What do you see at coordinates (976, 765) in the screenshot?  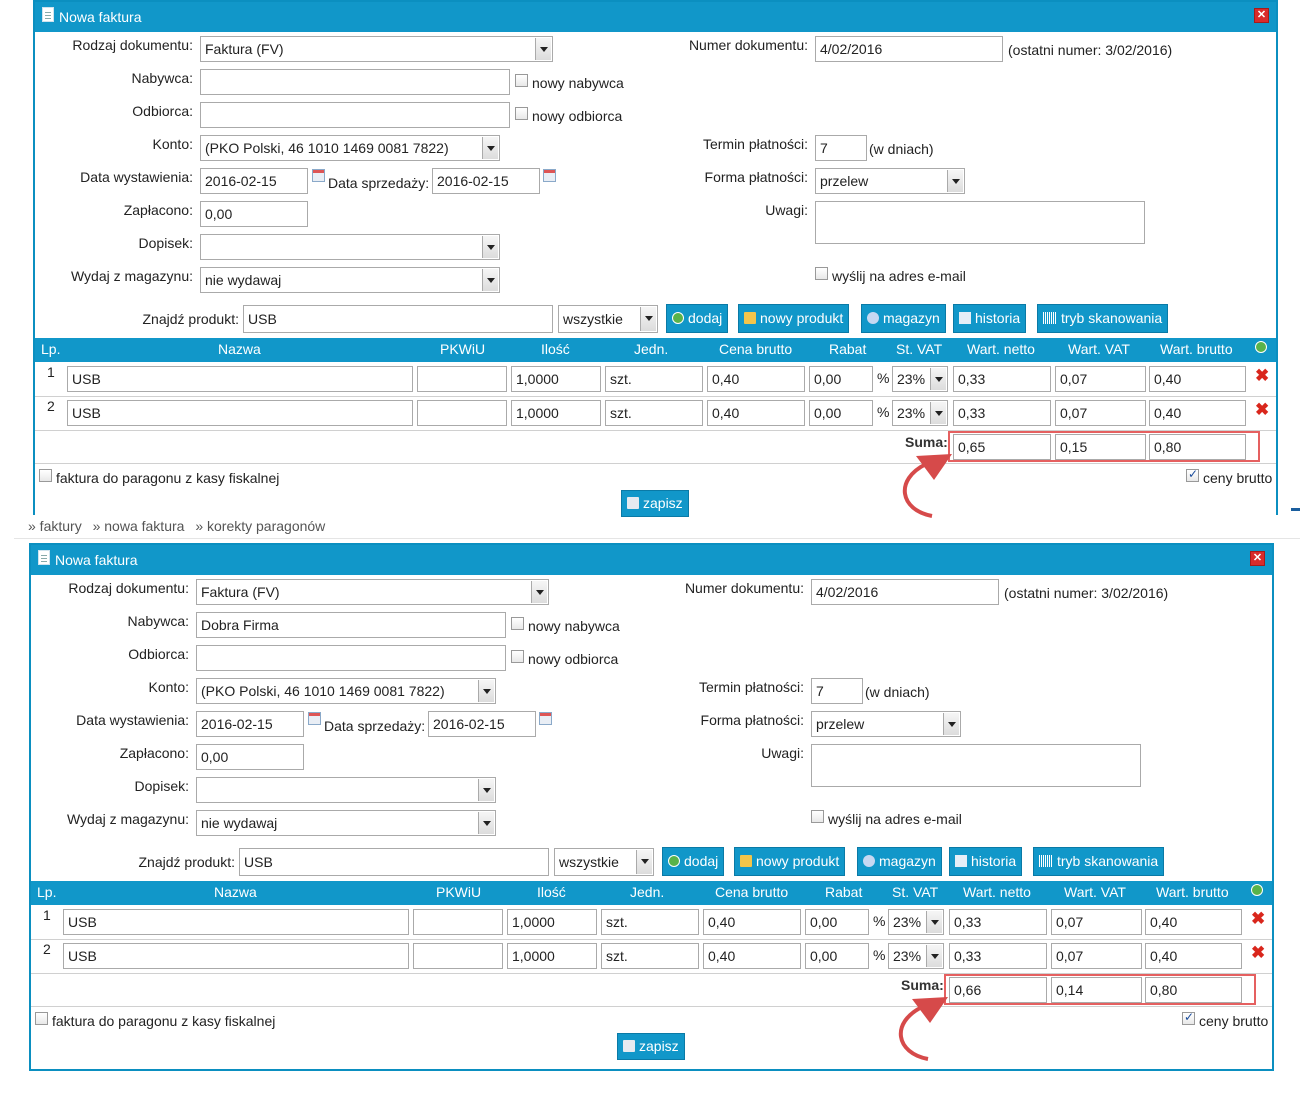 I see `remarks-textarea` at bounding box center [976, 765].